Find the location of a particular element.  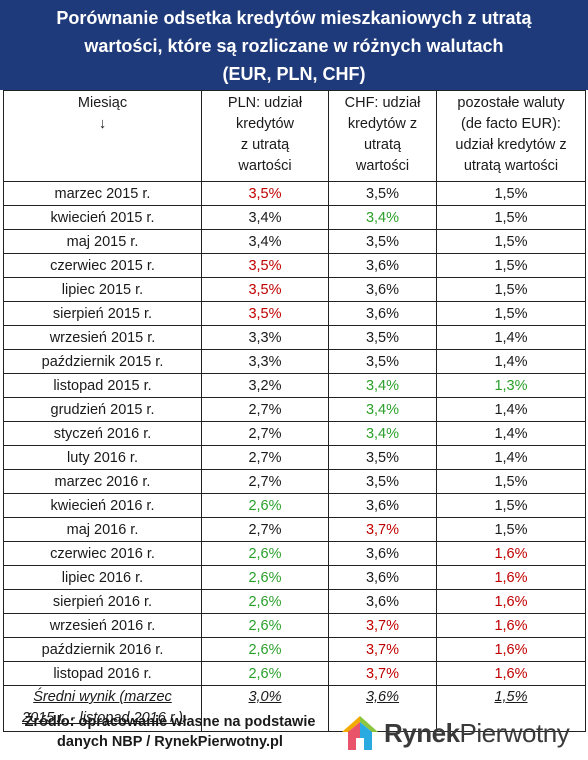

table-row: maj 2016 r. 2,7% 3,7% 1,5% is located at coordinates (294, 529).